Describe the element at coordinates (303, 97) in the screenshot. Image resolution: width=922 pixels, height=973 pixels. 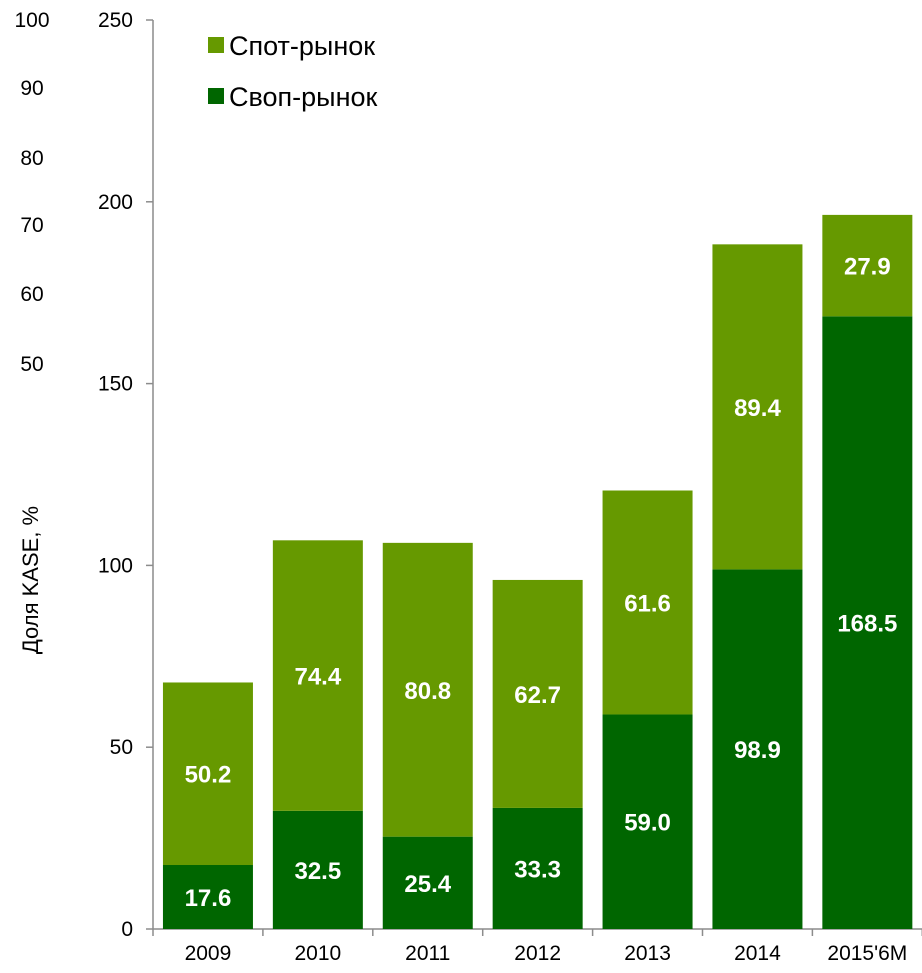
I see `legend-label: Своп-рынок` at that location.